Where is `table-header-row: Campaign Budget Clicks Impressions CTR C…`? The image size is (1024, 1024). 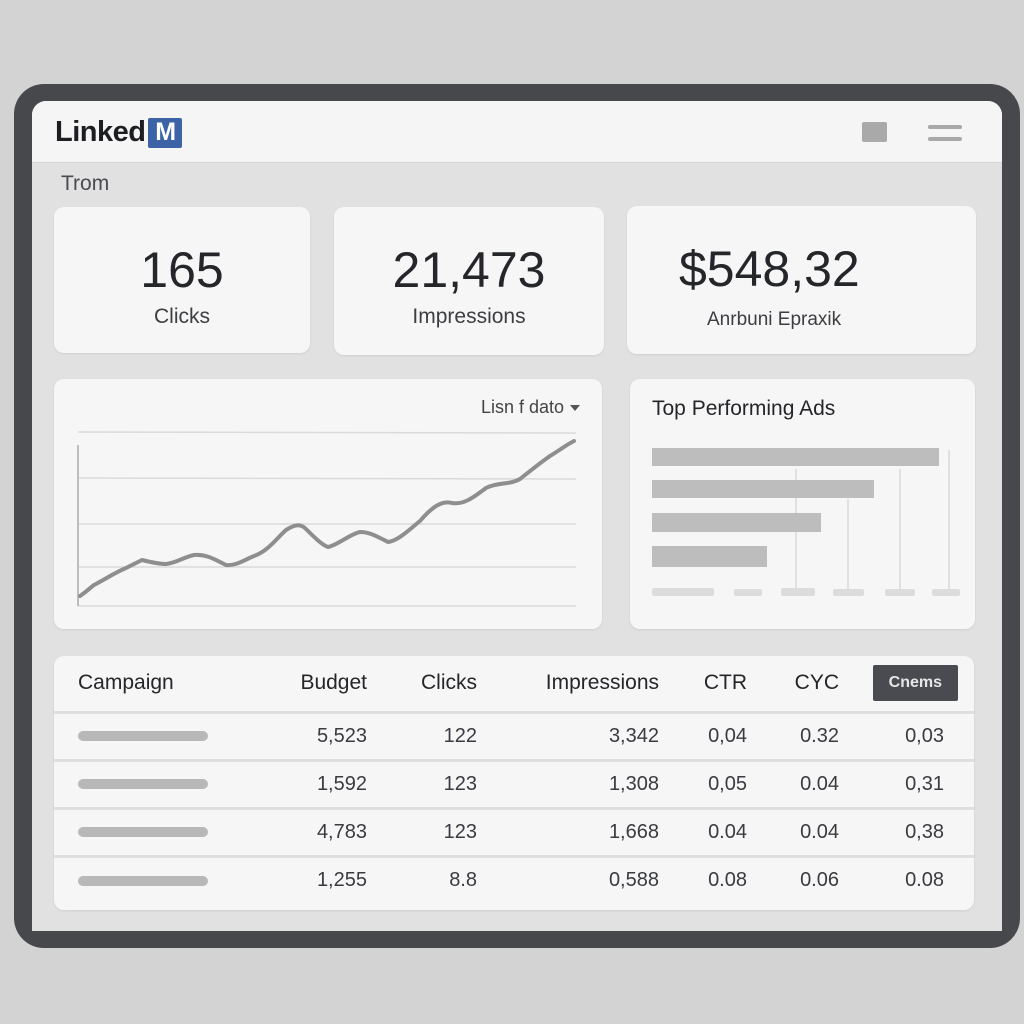
table-header-row: Campaign Budget Clicks Impressions CTR C… is located at coordinates (514, 684).